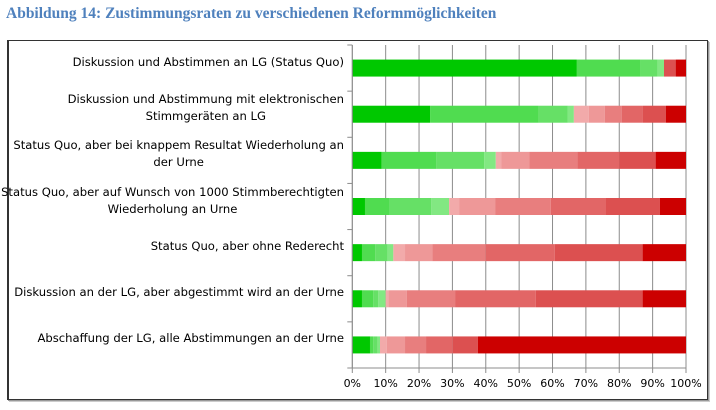 This screenshot has width=716, height=410. I want to click on x-tick-label: 10%, so click(385, 383).